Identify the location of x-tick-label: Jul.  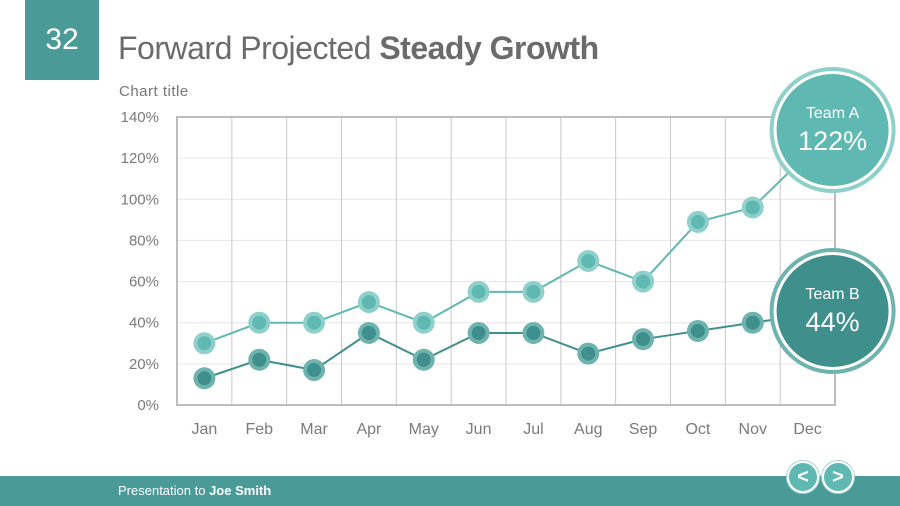
(533, 429).